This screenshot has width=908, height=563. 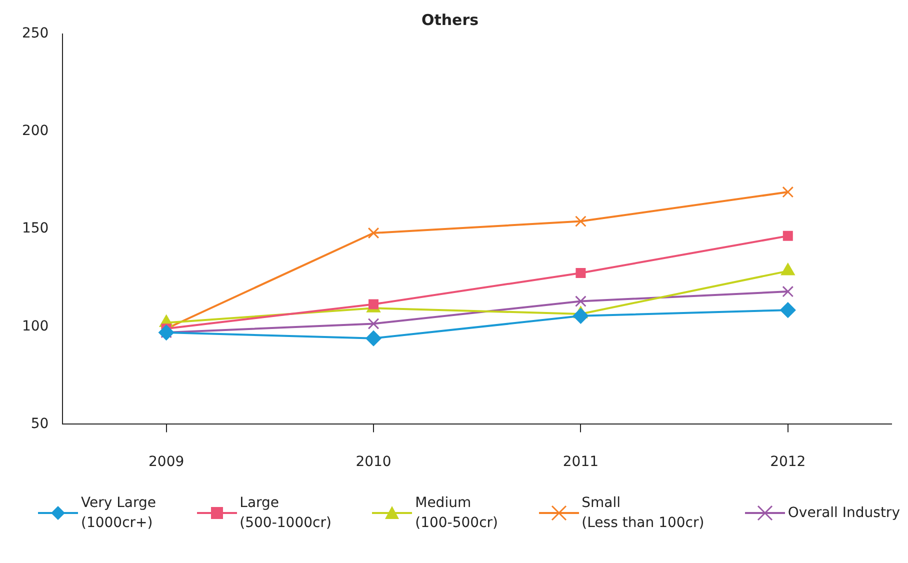 What do you see at coordinates (844, 513) in the screenshot?
I see `legend-label: Overall Industry` at bounding box center [844, 513].